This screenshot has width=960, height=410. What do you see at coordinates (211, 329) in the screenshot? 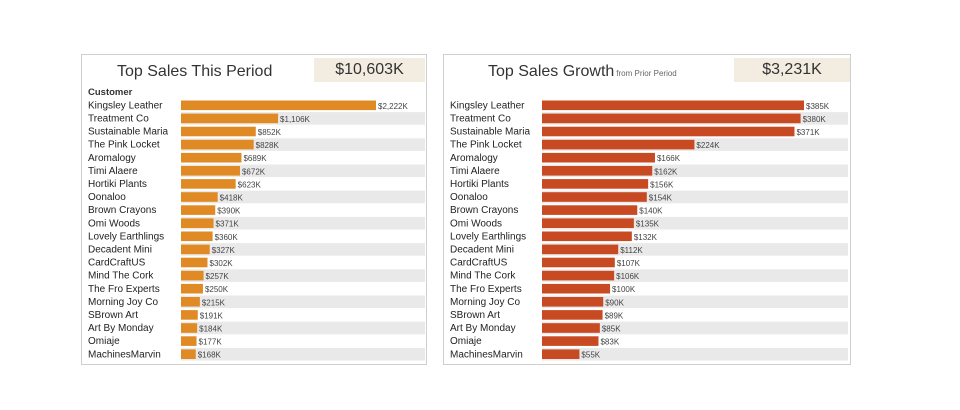
I see `value-label: $184K` at bounding box center [211, 329].